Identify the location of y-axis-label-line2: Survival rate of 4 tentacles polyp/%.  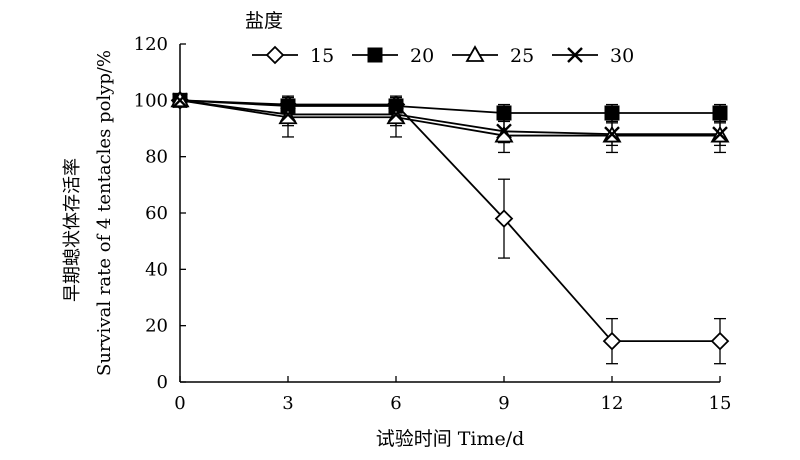
(104, 213).